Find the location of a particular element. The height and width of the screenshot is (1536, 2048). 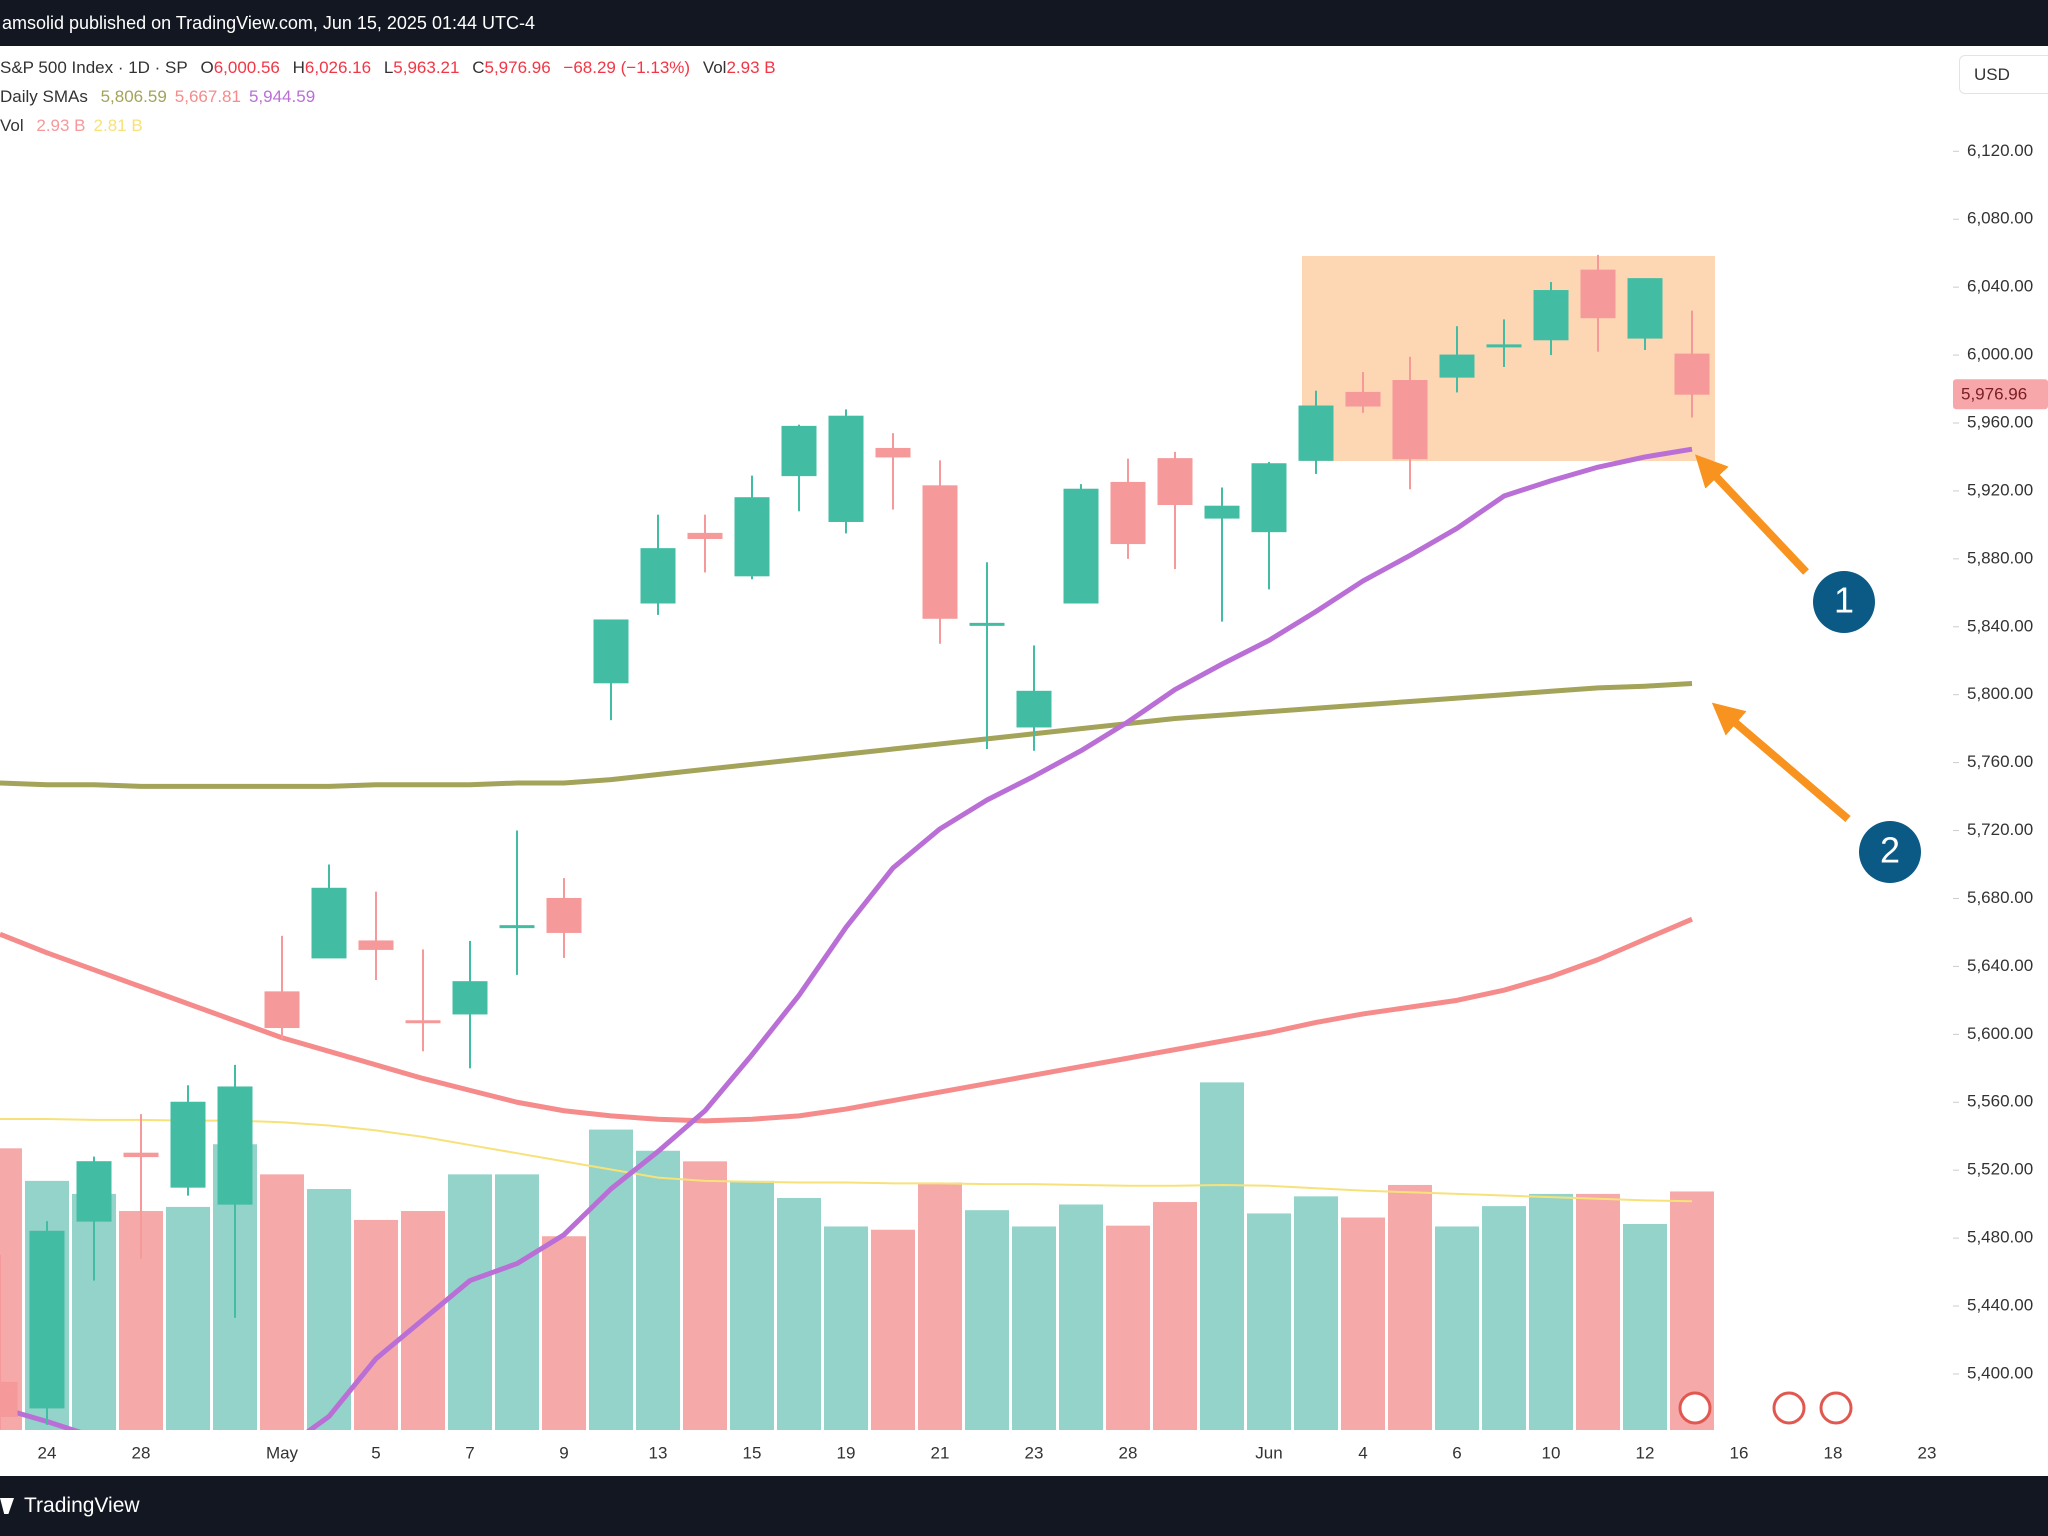

y-tick-label: 5,600.00 is located at coordinates (2000, 1033).